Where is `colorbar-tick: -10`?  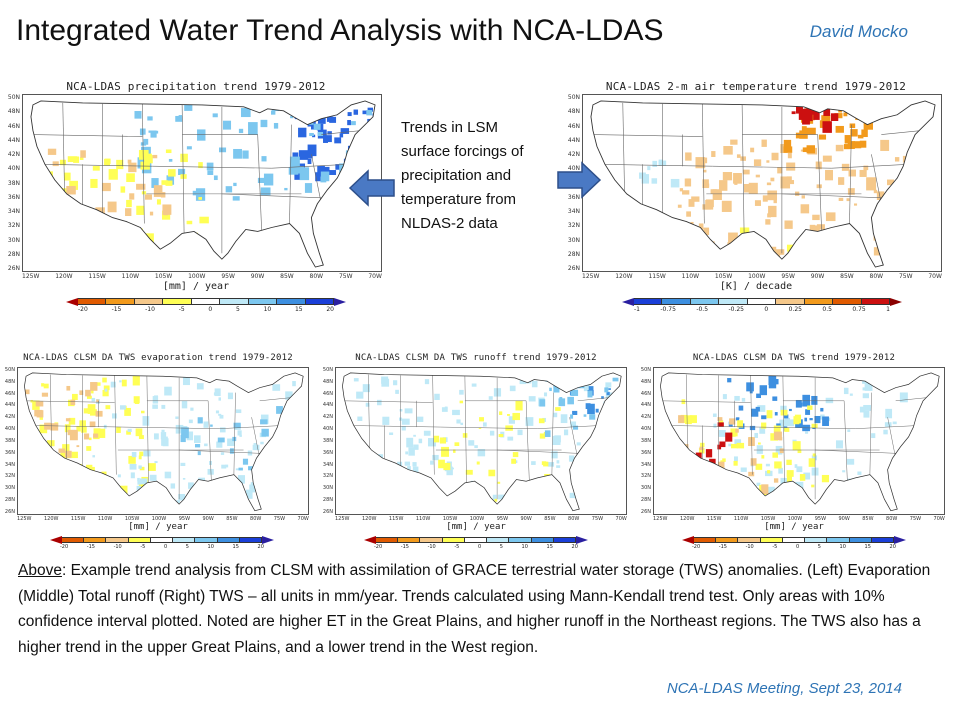
colorbar-tick: -10 is located at coordinates (117, 547).